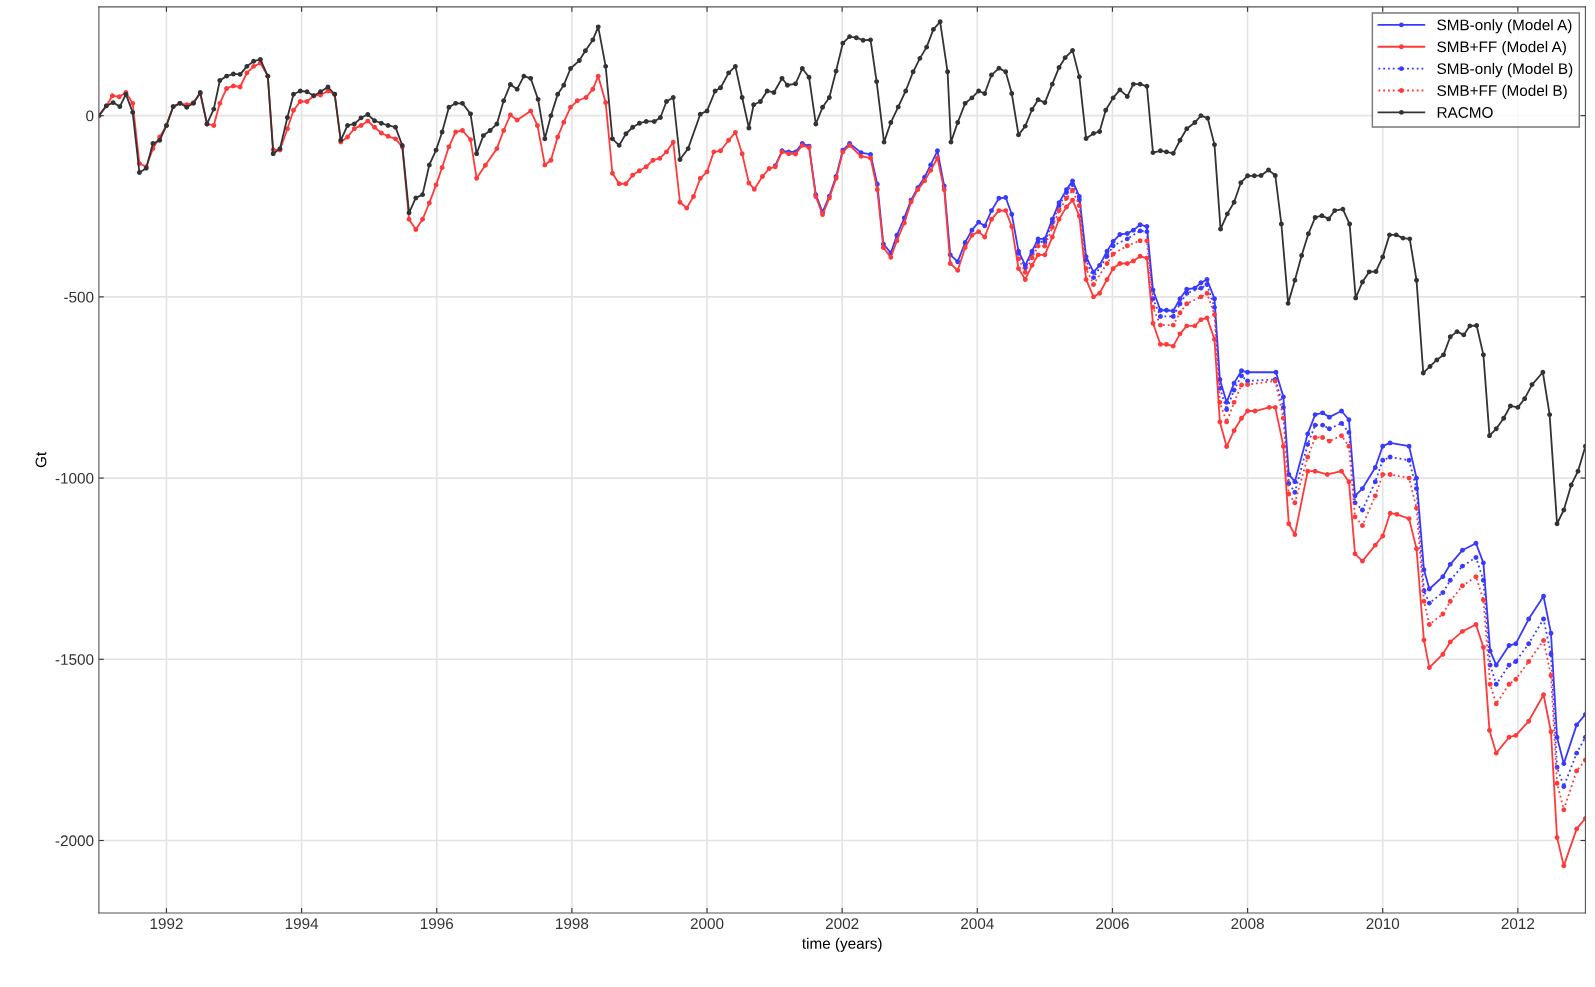 The height and width of the screenshot is (987, 1595). I want to click on y-tick-label: -500, so click(79, 297).